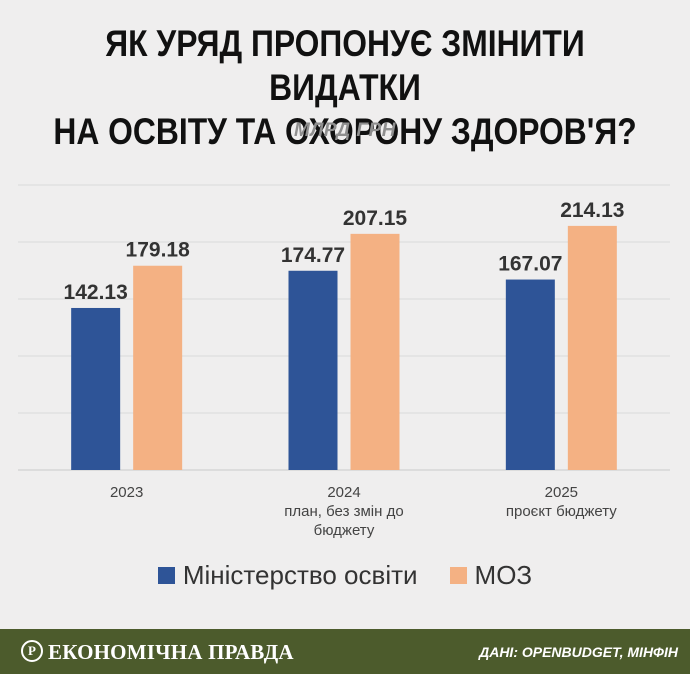 This screenshot has width=690, height=674. I want to click on data-source: ДАНІ: OPENBUDGET, МІНФІН, so click(578, 652).